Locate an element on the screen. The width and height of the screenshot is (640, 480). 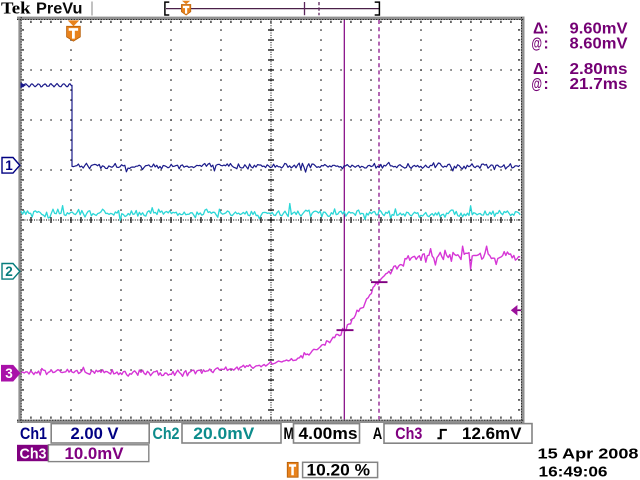
svg-text: 10.0mV is located at coordinates (95, 453).